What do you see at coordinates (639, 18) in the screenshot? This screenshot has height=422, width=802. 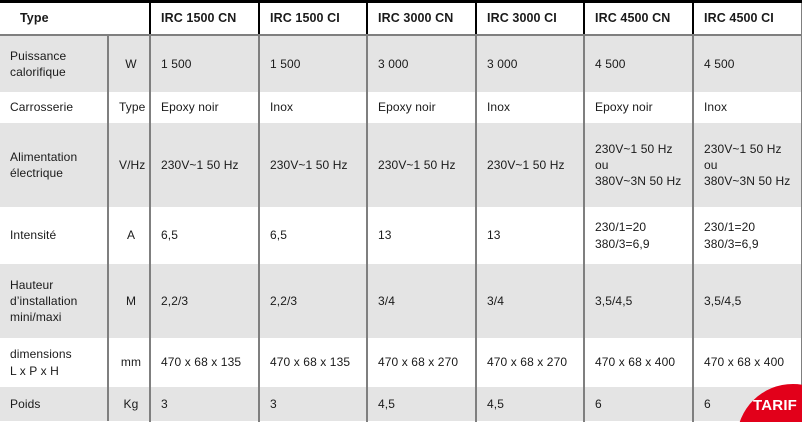 I see `column-header-irc-4500-cn: IRC 4500 CN` at bounding box center [639, 18].